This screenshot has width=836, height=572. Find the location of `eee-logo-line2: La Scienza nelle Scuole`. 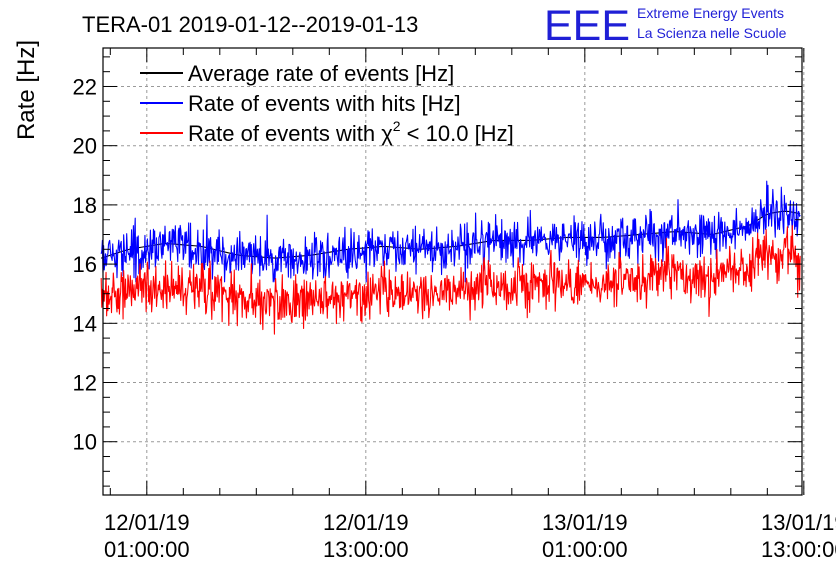

eee-logo-line2: La Scienza nelle Scuole is located at coordinates (712, 33).